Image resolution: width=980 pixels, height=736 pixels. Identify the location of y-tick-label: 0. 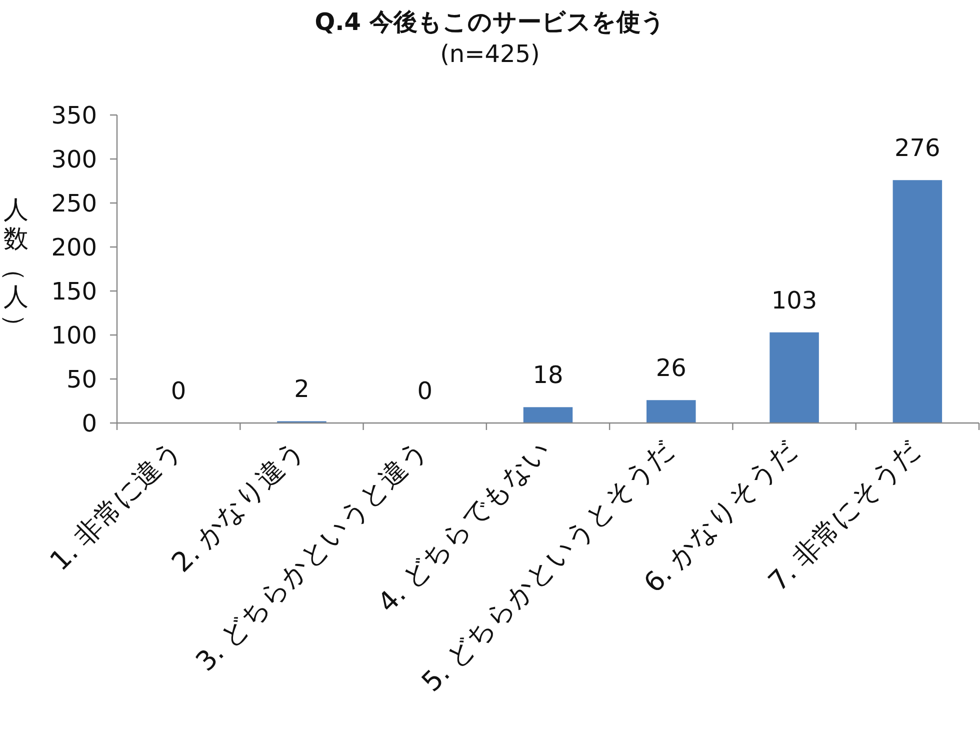
(89, 423).